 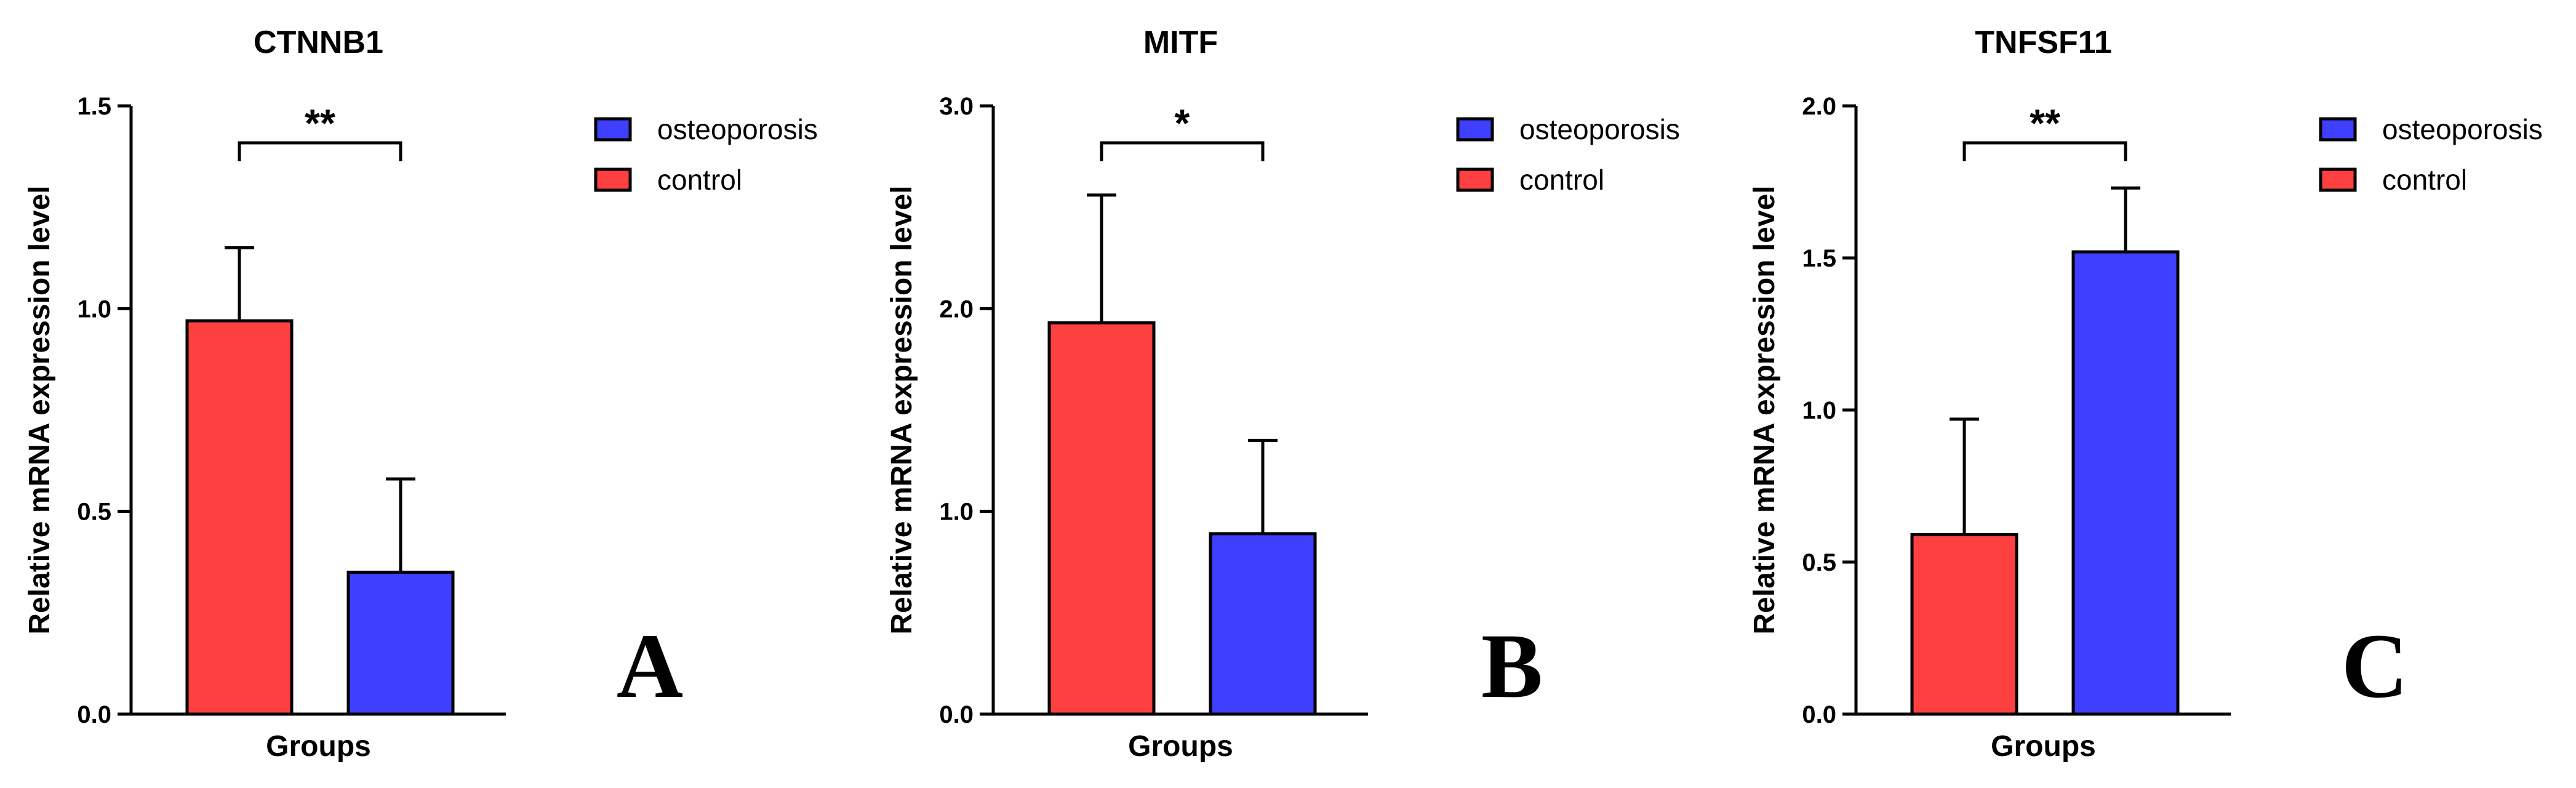 I want to click on chart-title: CTNNB1, so click(x=318, y=42).